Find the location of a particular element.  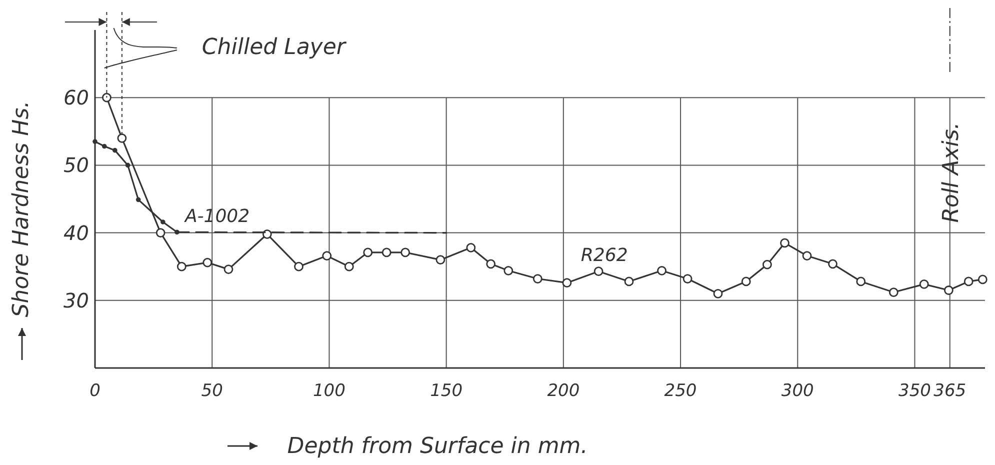

x-tick-label: 50 is located at coordinates (212, 391).